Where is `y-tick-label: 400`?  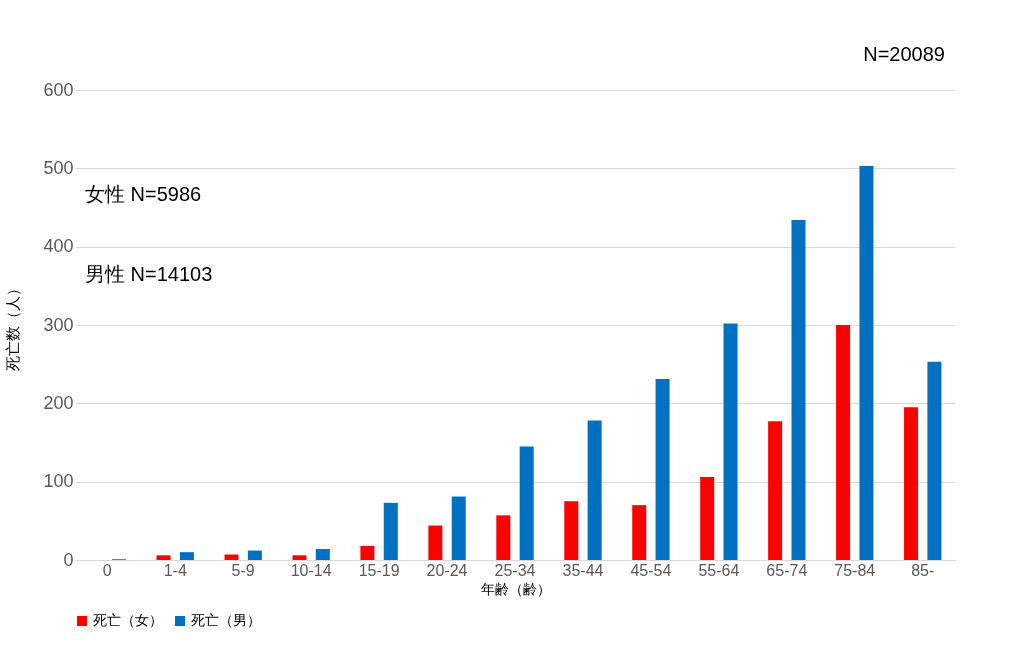
y-tick-label: 400 is located at coordinates (58, 246).